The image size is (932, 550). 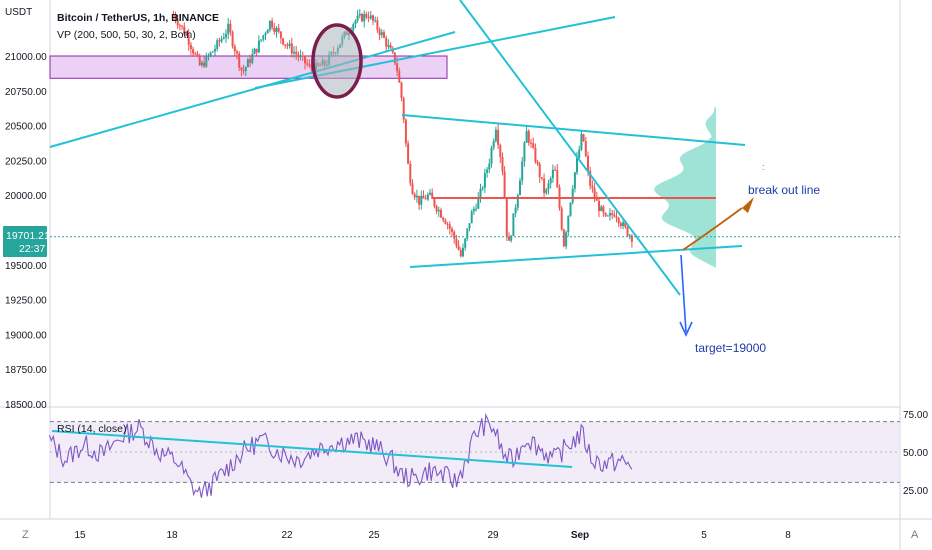 I want to click on price-tick-label: 20500.00, so click(x=26, y=127).